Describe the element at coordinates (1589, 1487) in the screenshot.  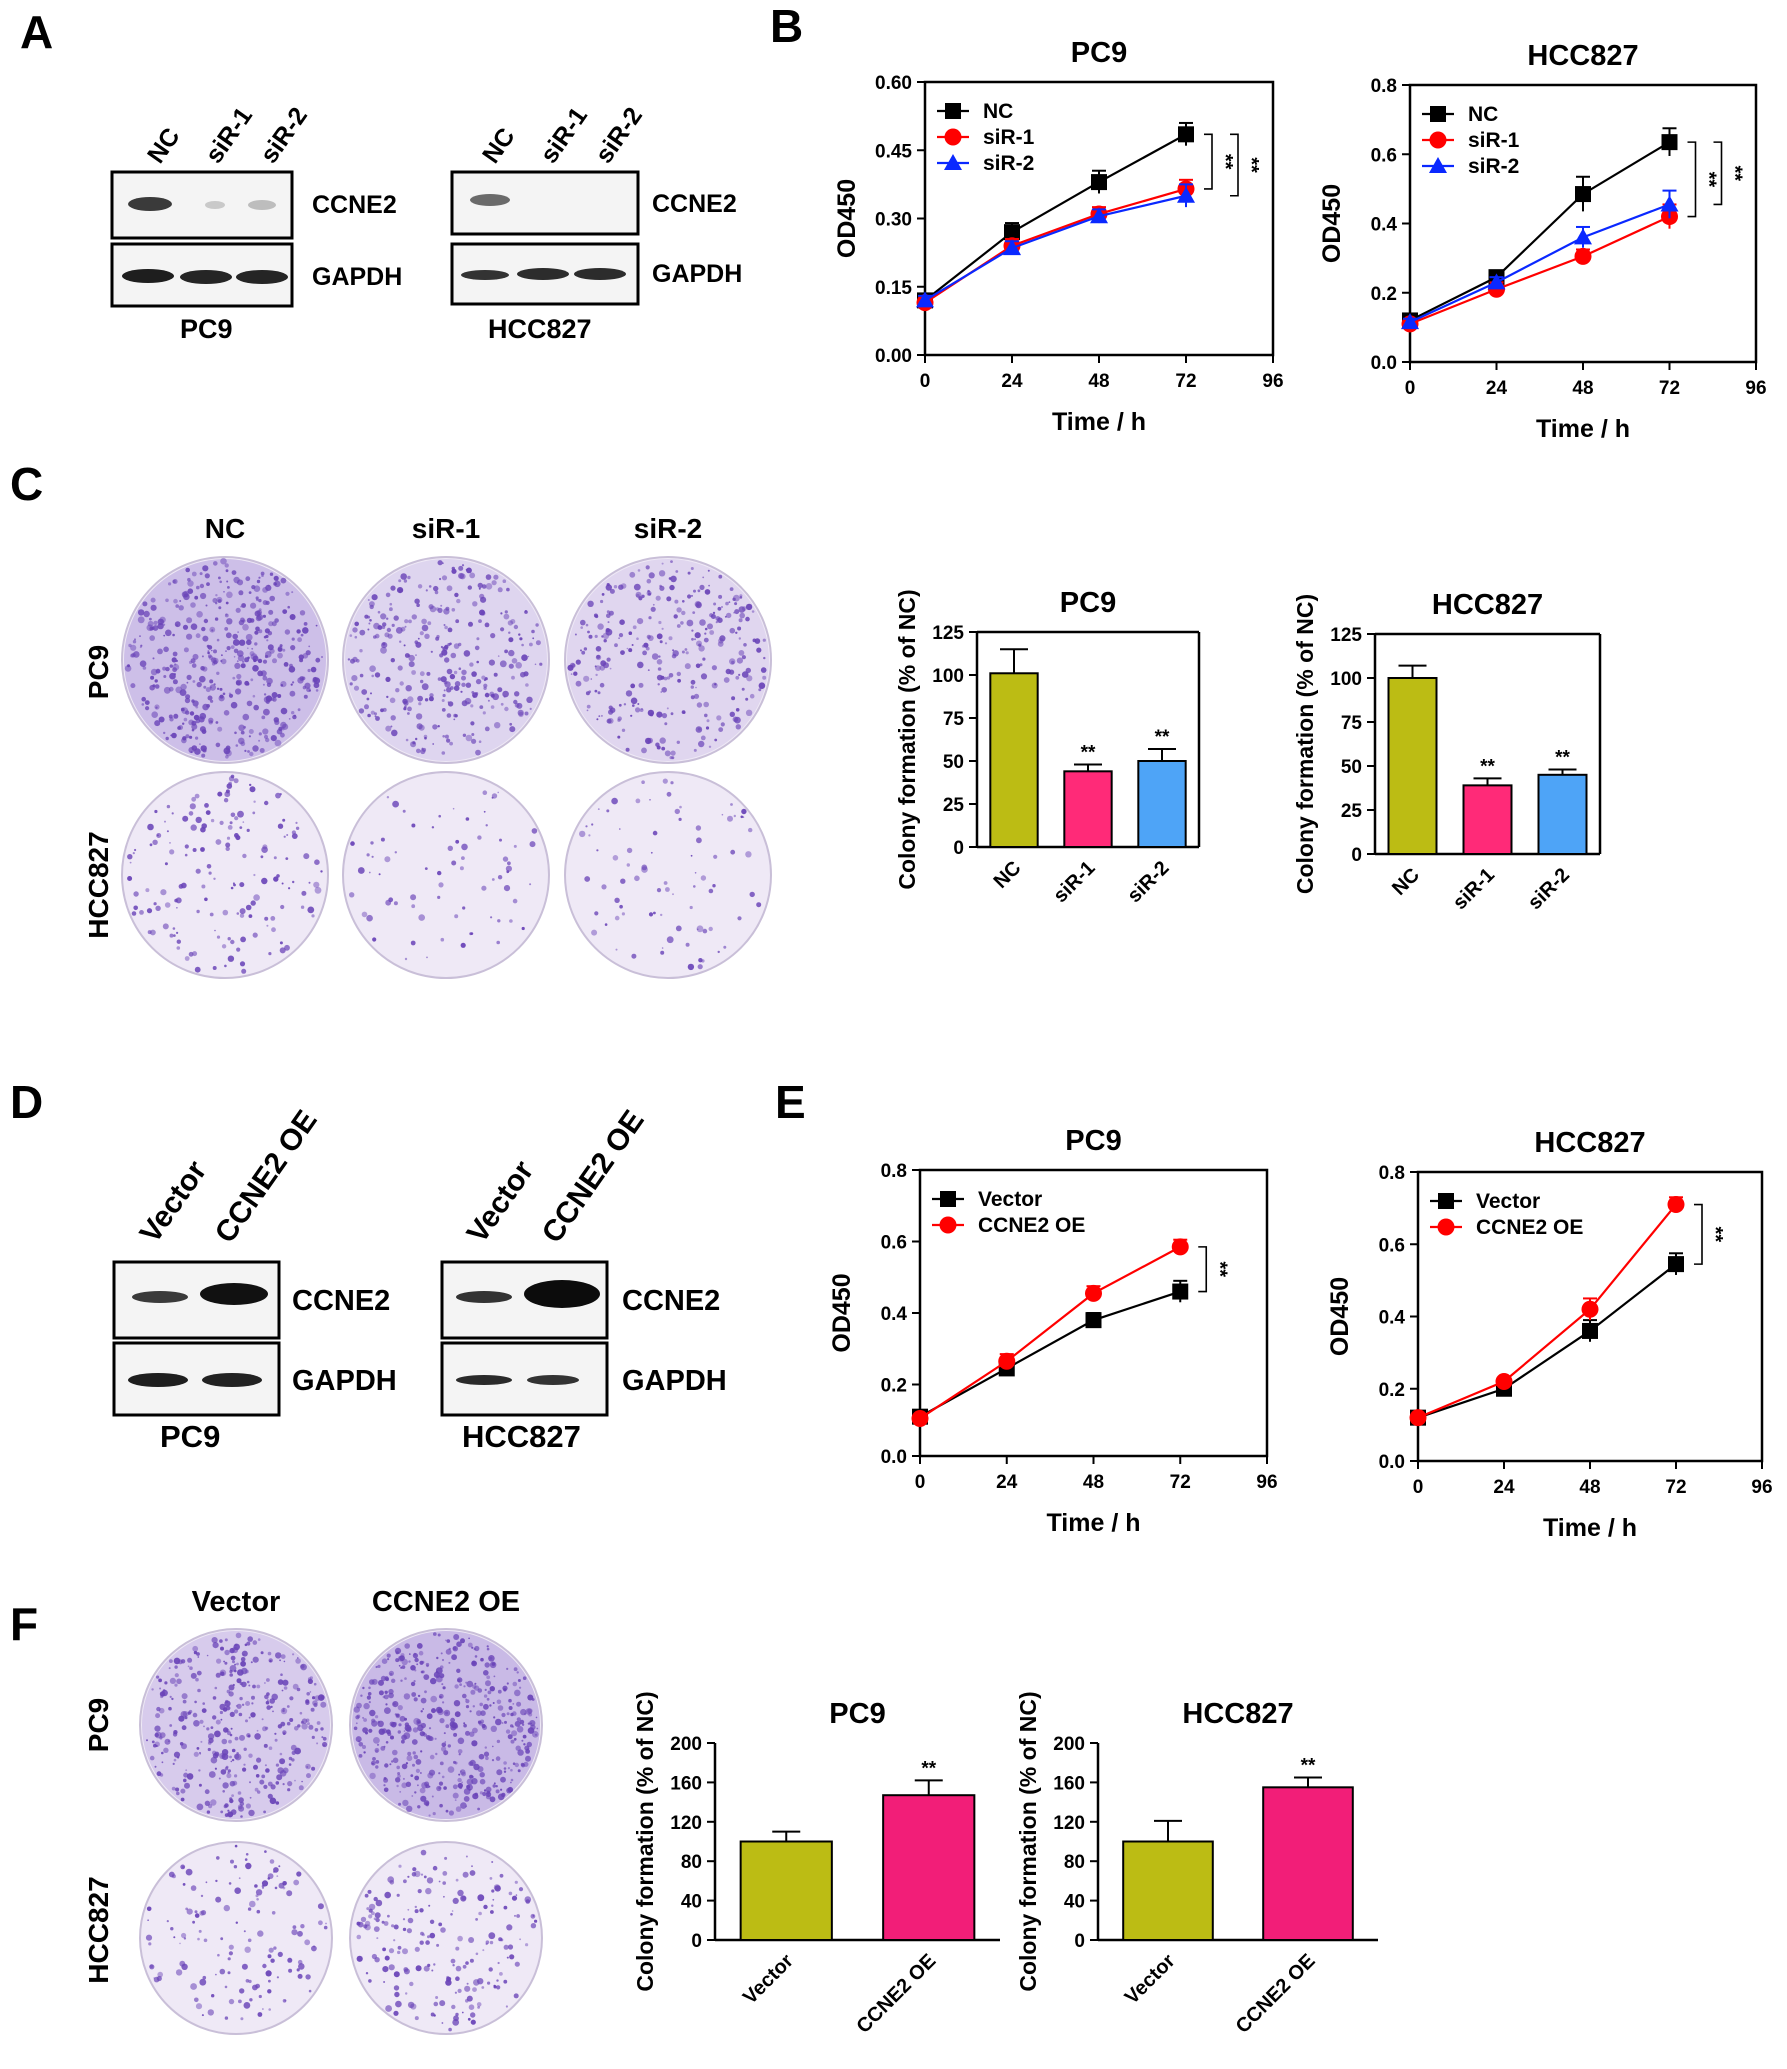
I see `x-tick-label: 48` at that location.